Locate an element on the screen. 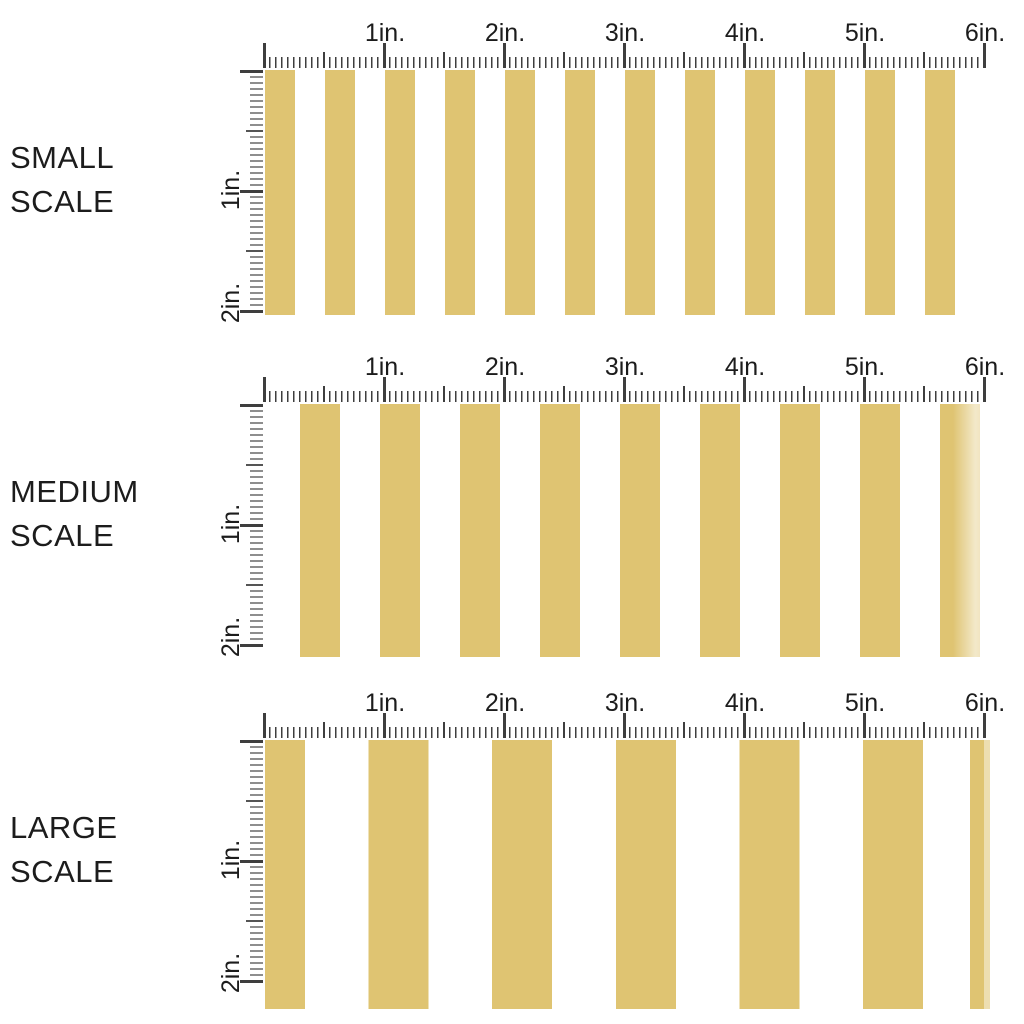 Image resolution: width=1024 pixels, height=1024 pixels. section-title: SMALL SCALE is located at coordinates (62, 180).